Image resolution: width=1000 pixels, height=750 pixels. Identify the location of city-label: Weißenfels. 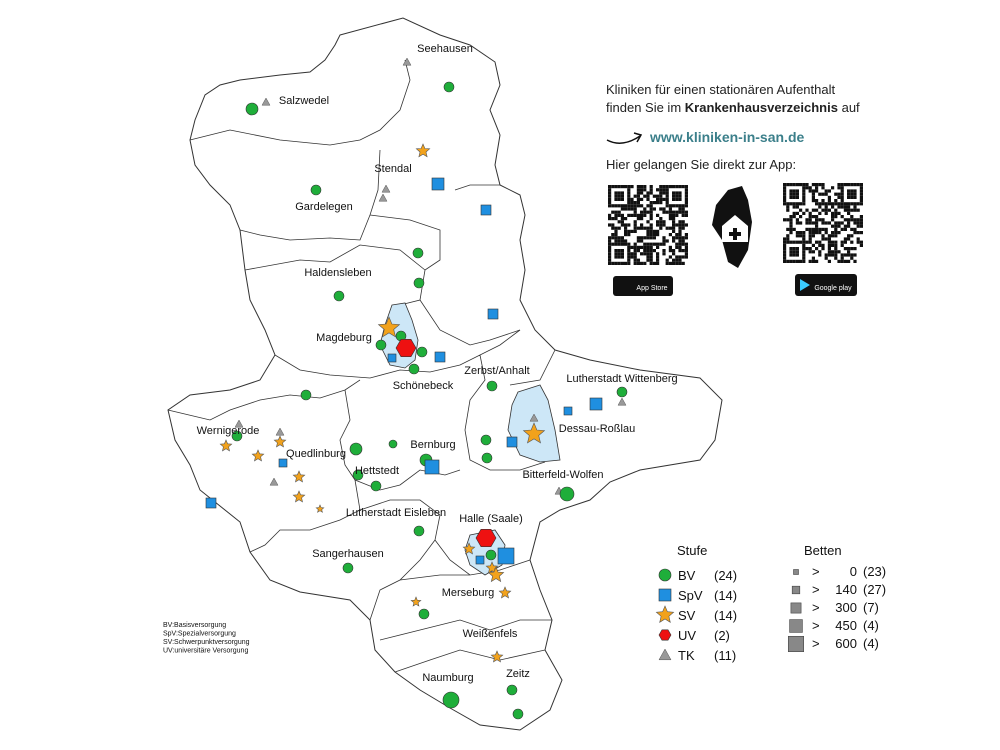
(490, 634).